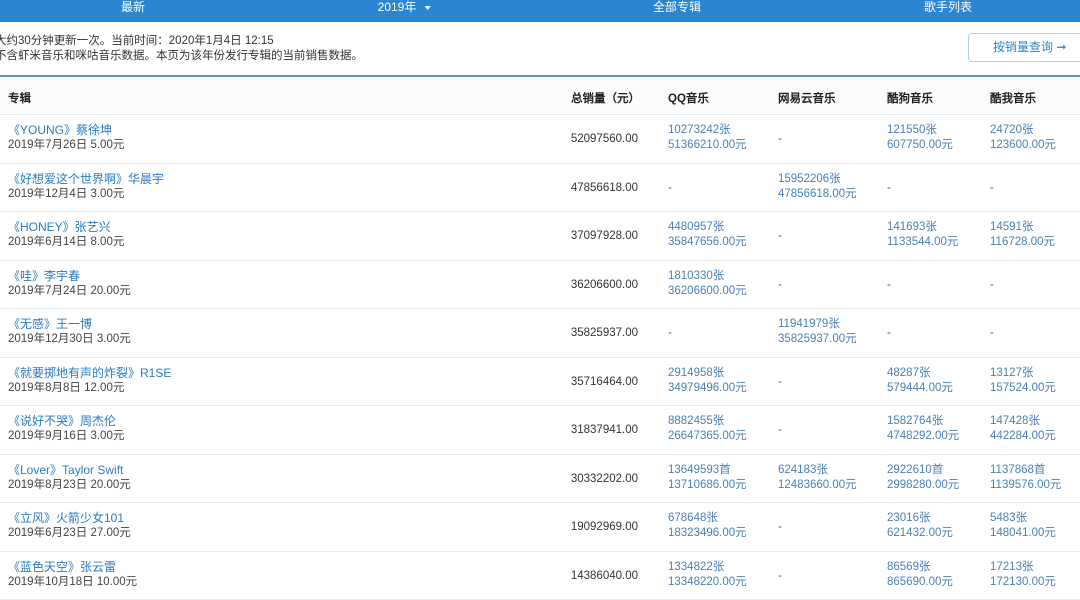 The image size is (1080, 600). What do you see at coordinates (707, 518) in the screenshot?
I see `qq-units: 678648张` at bounding box center [707, 518].